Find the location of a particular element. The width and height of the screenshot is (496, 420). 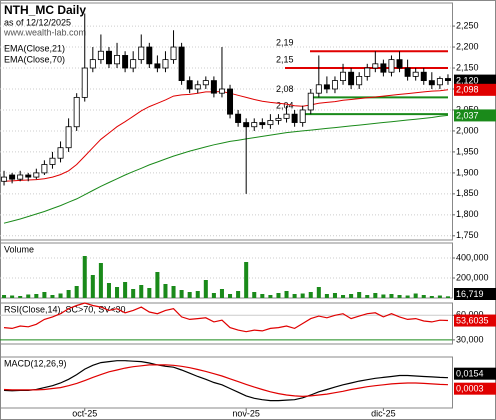

chart-title: NTH_MC Daily is located at coordinates (45, 10).